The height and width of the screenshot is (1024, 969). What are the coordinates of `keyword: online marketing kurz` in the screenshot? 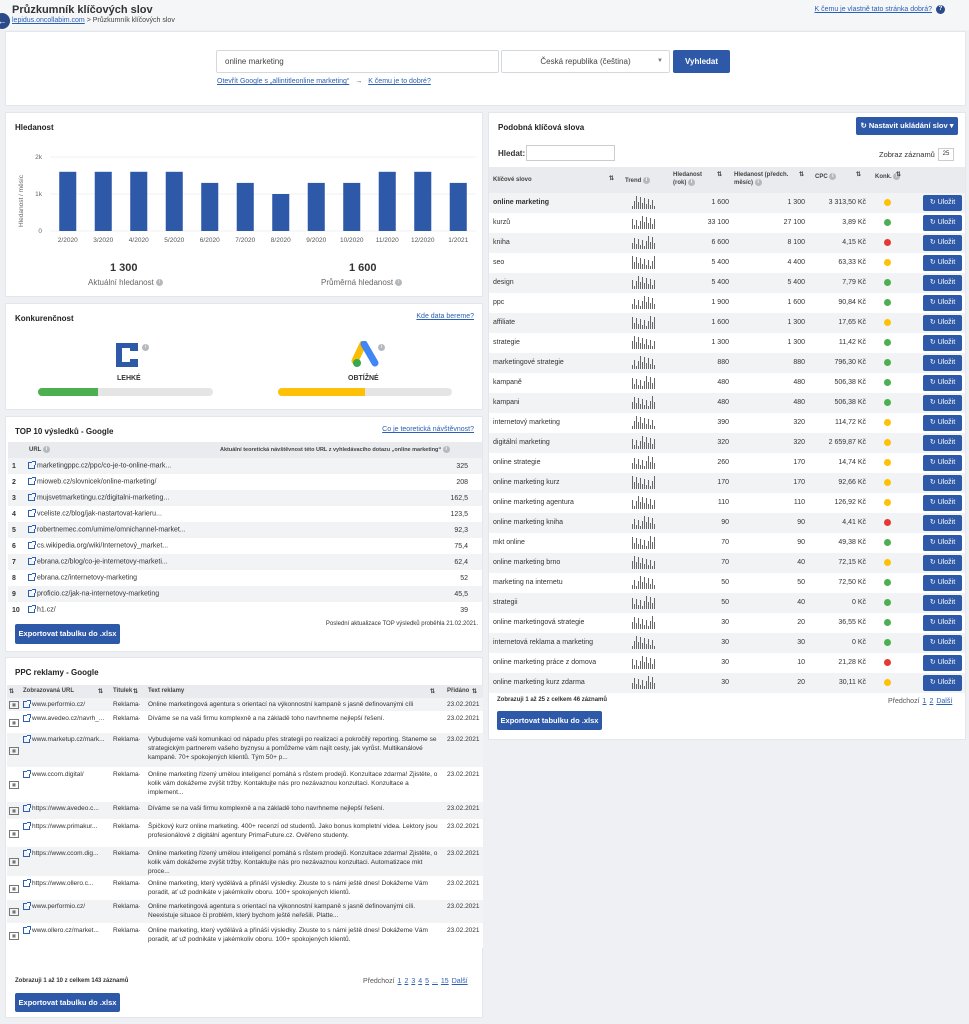 It's located at (526, 482).